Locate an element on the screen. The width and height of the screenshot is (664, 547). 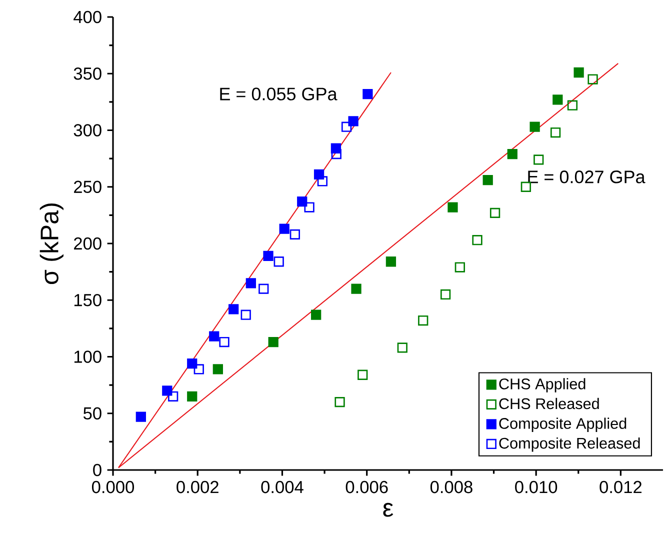
y-tick-label: 0 is located at coordinates (97, 470).